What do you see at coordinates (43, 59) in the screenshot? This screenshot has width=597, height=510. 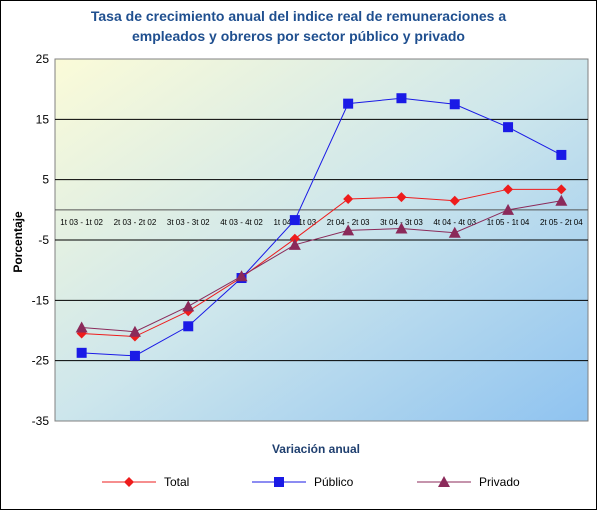 I see `y-tick-label: 25` at bounding box center [43, 59].